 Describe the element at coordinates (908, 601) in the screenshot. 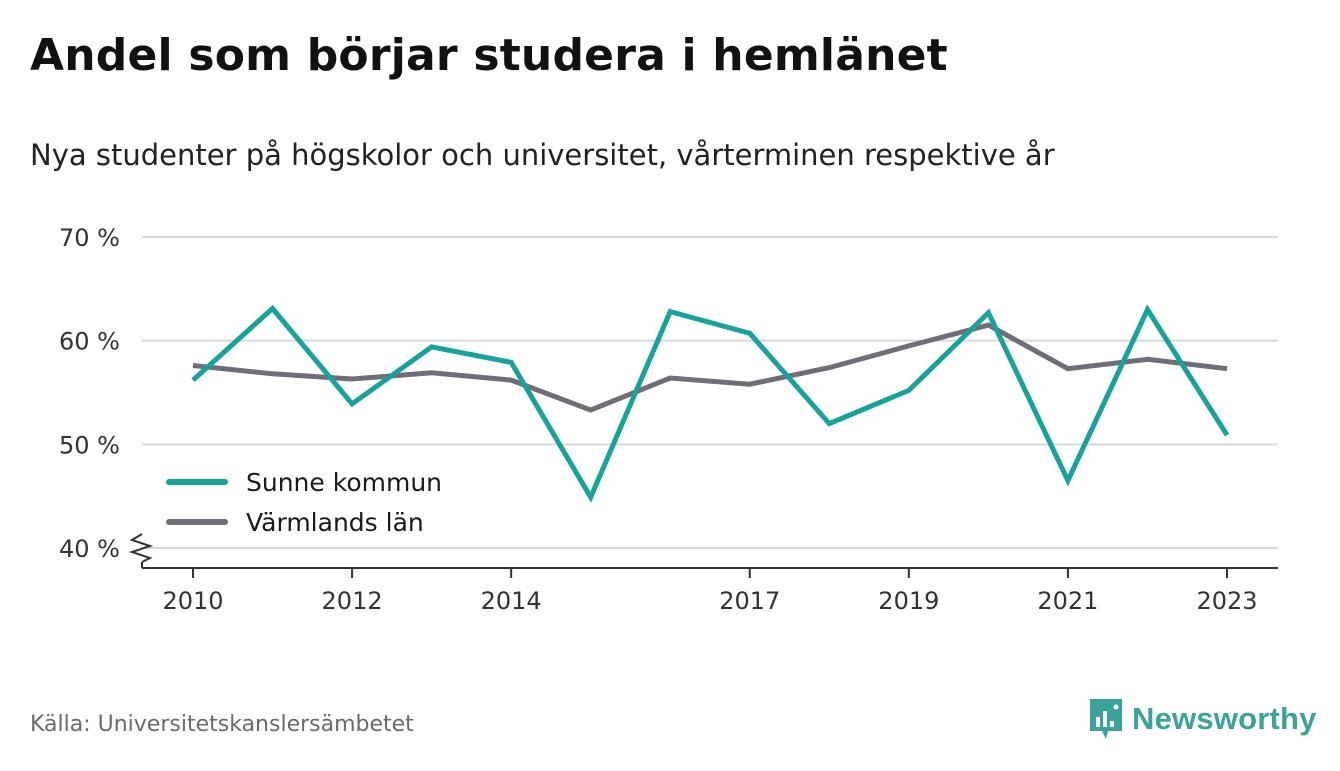

I see `x-tick-label: 2019` at that location.